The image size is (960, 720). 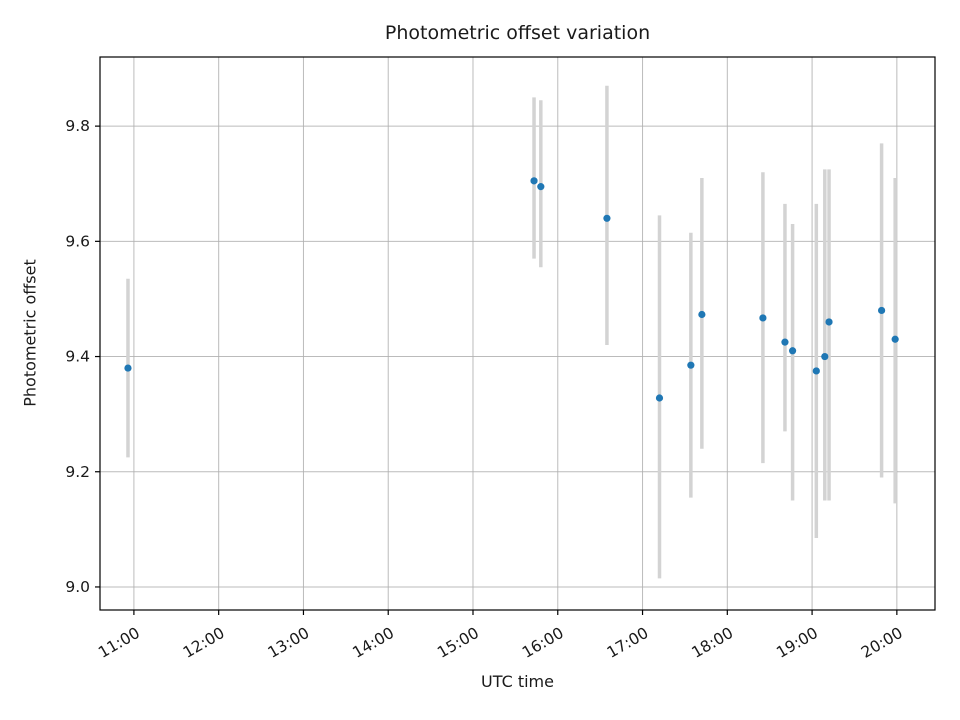 I want to click on x-axis-label: UTC time, so click(x=517, y=681).